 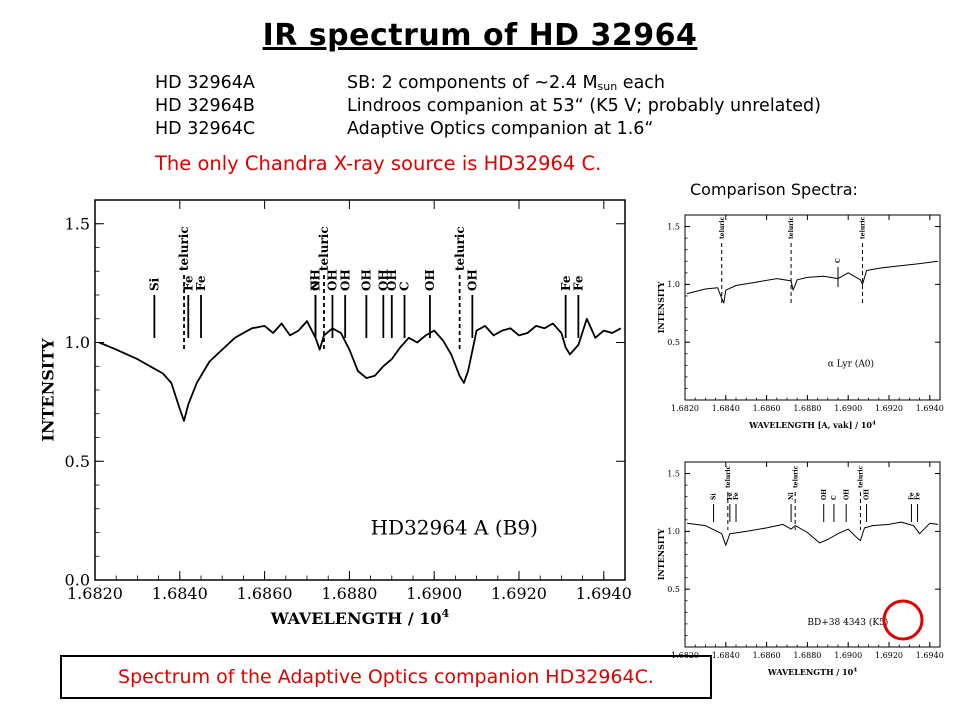 I want to click on component-desc: Adaptive Optics companion at 1.6“, so click(x=500, y=129).